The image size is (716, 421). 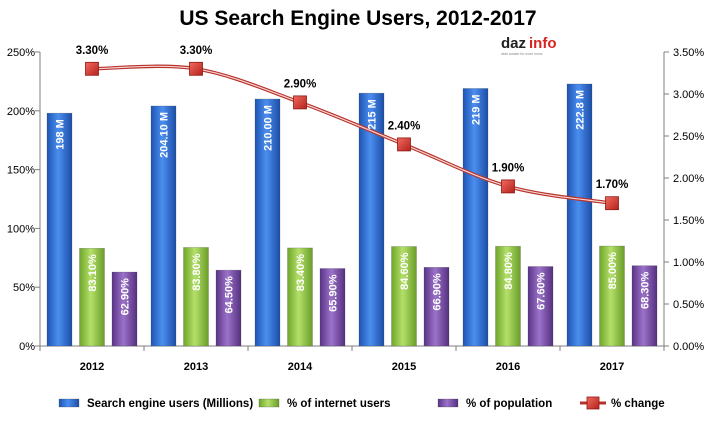 I want to click on x-category-label: 2012, so click(x=92, y=367).